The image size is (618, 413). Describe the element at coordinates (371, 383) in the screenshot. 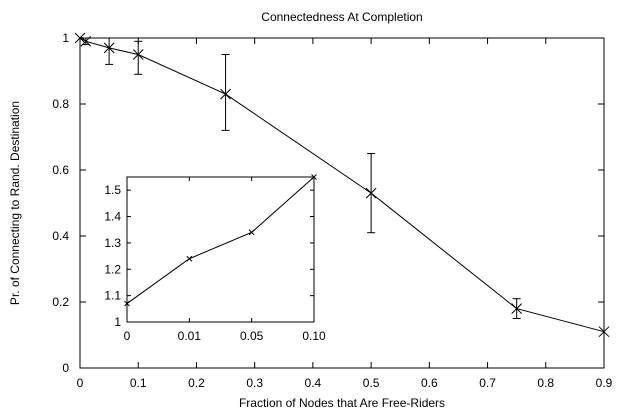

I see `x-tick-label: 0.5` at that location.